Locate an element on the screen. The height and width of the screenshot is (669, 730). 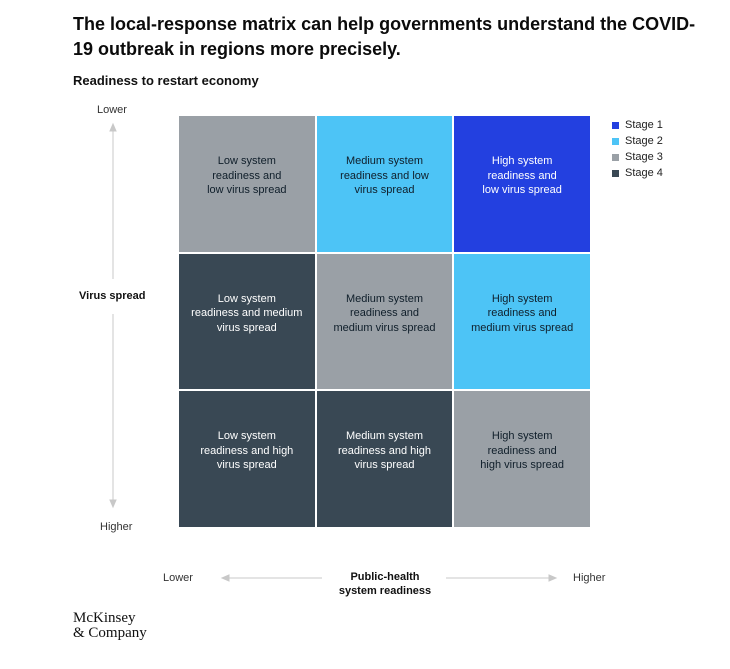
x-axis-left-arrow-icon is located at coordinates (225, 578).